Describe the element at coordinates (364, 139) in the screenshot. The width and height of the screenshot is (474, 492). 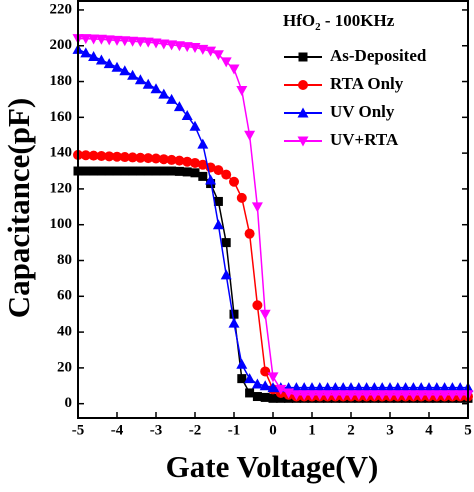
I see `legend-label: UV+RTA` at that location.